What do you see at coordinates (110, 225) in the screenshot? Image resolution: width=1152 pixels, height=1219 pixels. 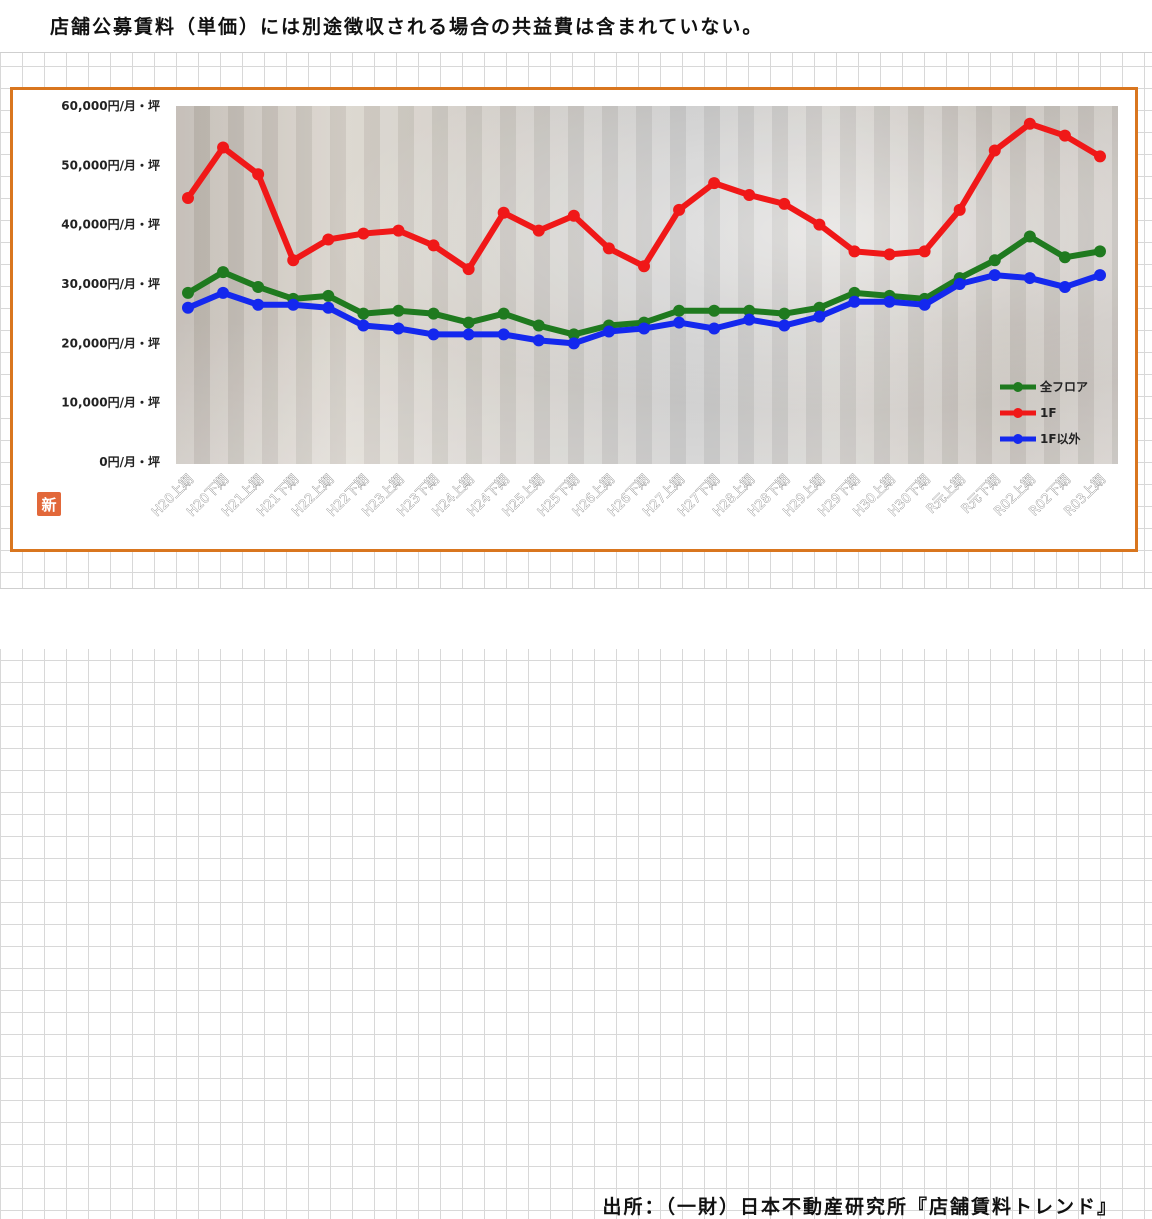 I see `y-tick-label: 40,000円/月・坪` at bounding box center [110, 225].